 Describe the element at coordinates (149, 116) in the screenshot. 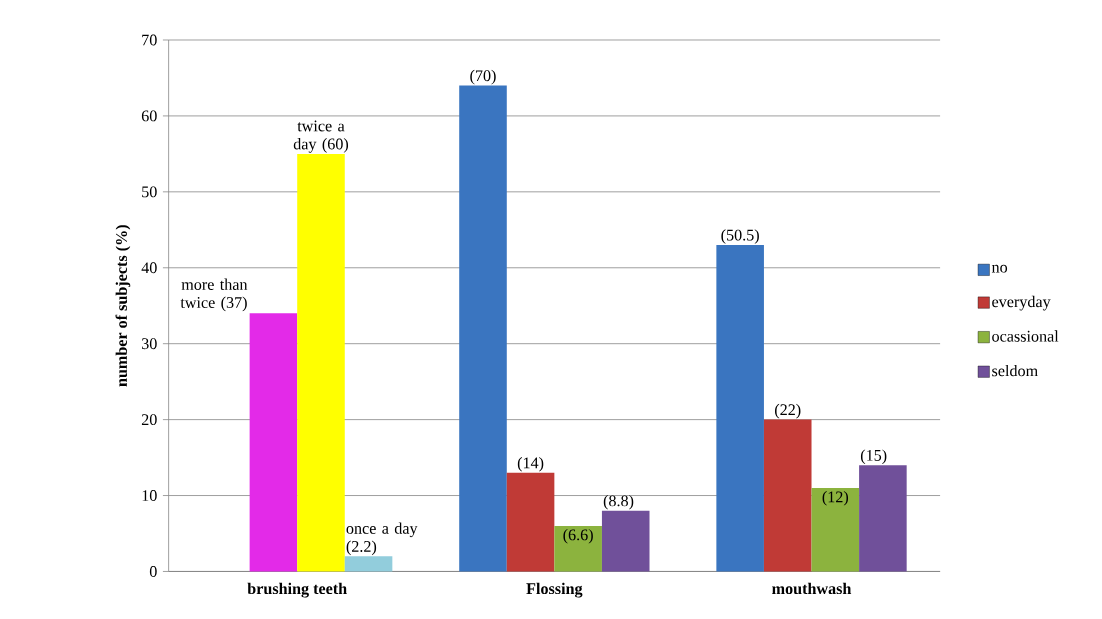

I see `y-tick-label: 60` at that location.